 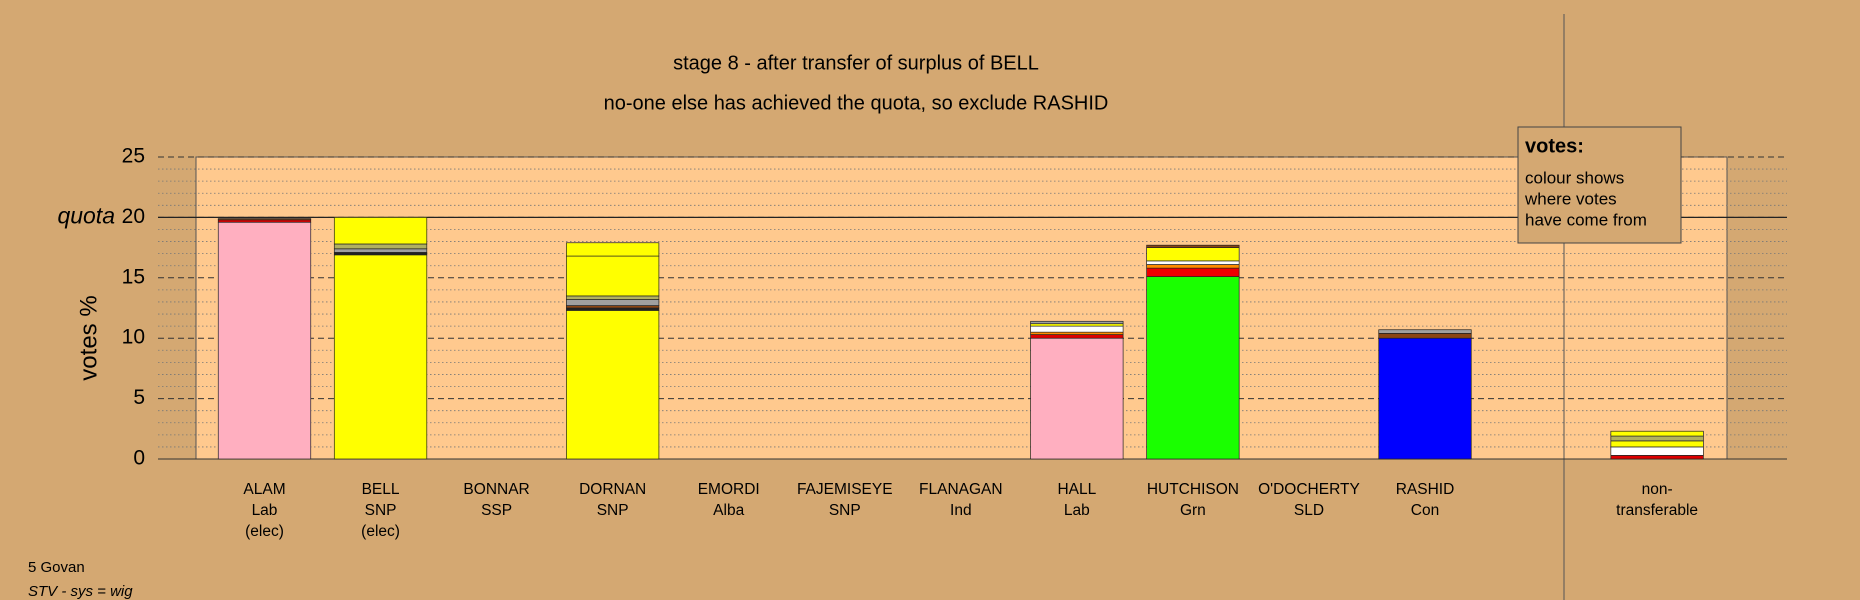 I want to click on x-tick-label: RASHID, so click(x=1425, y=489).